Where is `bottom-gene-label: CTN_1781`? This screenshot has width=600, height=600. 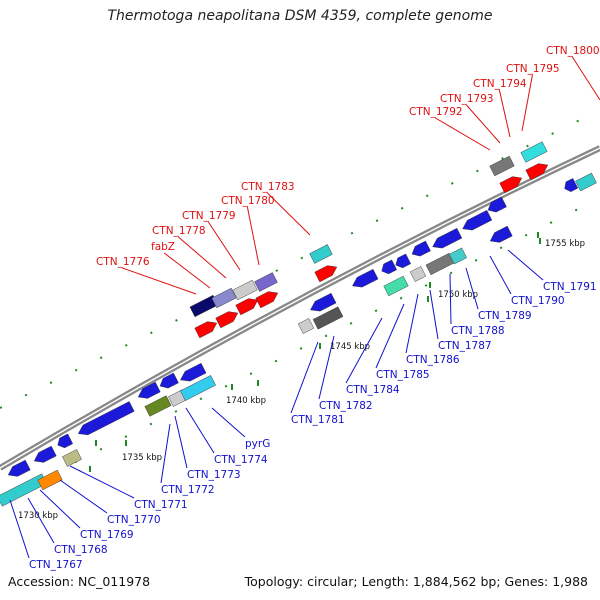 bottom-gene-label: CTN_1781 is located at coordinates (318, 420).